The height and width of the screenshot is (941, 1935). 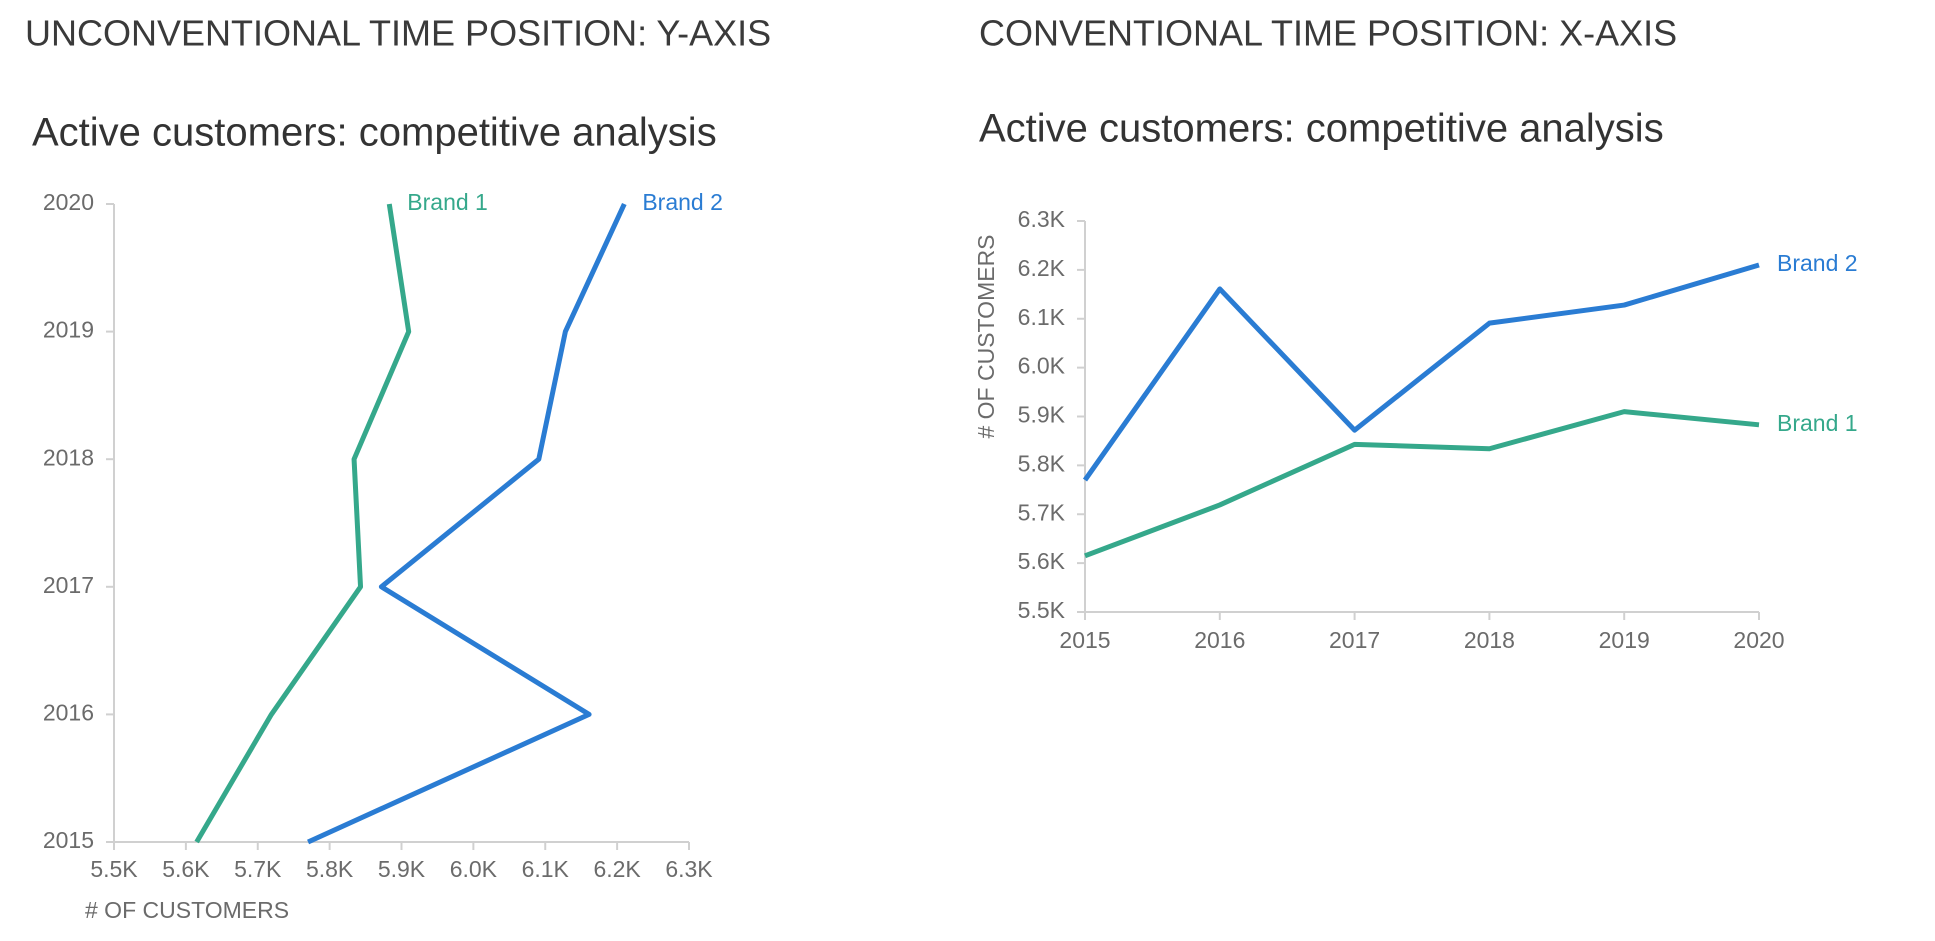 I want to click on y-tick-label: 2015, so click(x=68, y=840).